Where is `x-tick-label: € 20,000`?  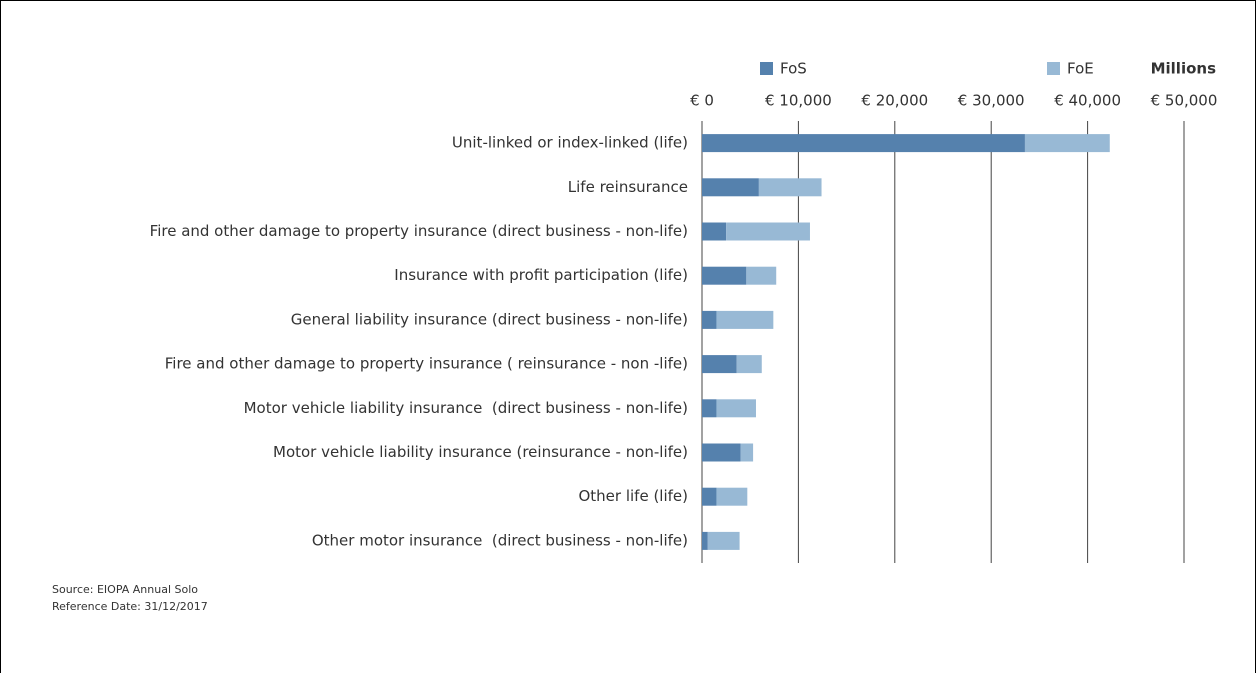
x-tick-label: € 20,000 is located at coordinates (894, 101).